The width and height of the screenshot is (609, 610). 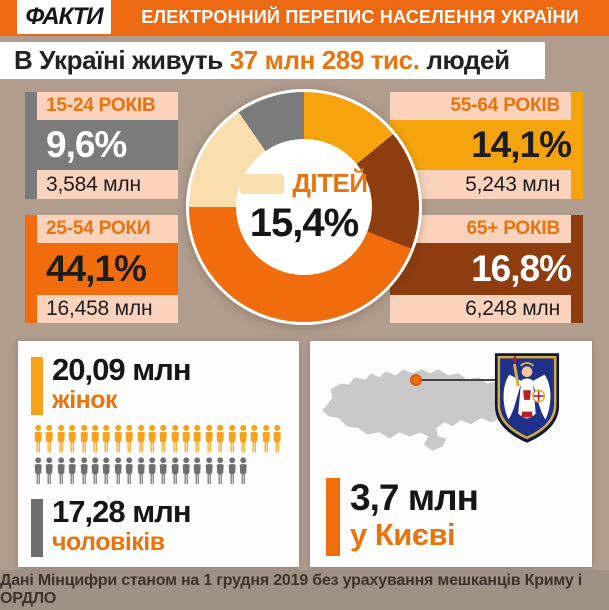 What do you see at coordinates (85, 399) in the screenshot?
I see `women-label: жінок` at bounding box center [85, 399].